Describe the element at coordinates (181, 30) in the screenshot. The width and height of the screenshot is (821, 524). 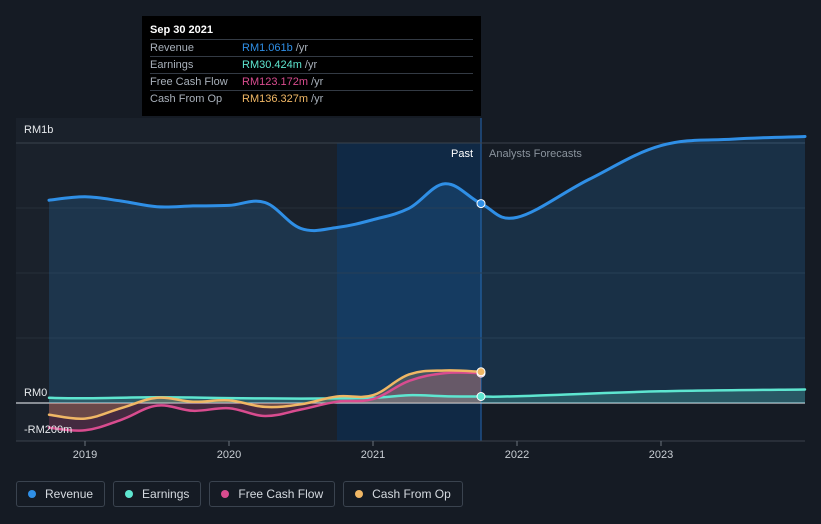
I see `tooltip-date: Sep 30 2021` at that location.